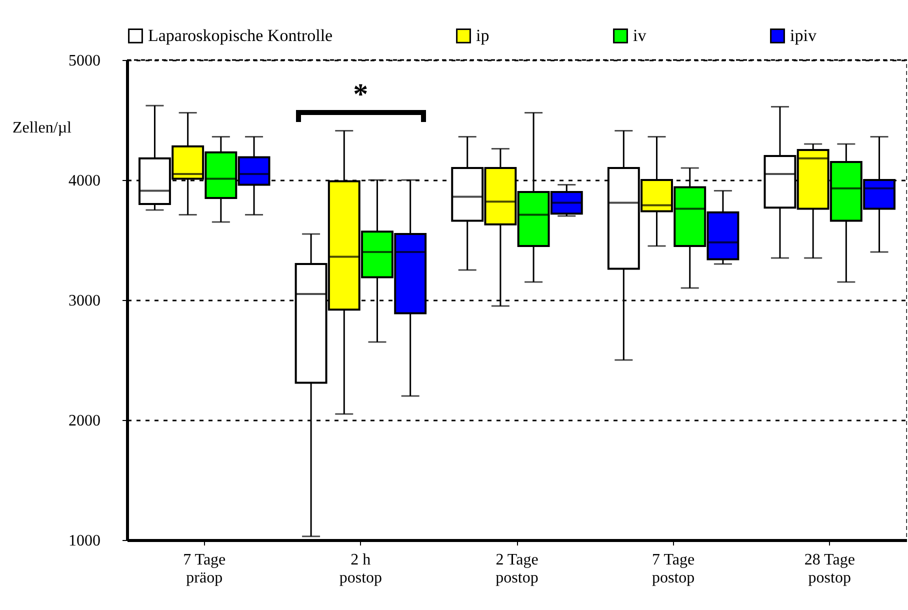  I want to click on y-axis-title: Zellen/µl, so click(42, 128).